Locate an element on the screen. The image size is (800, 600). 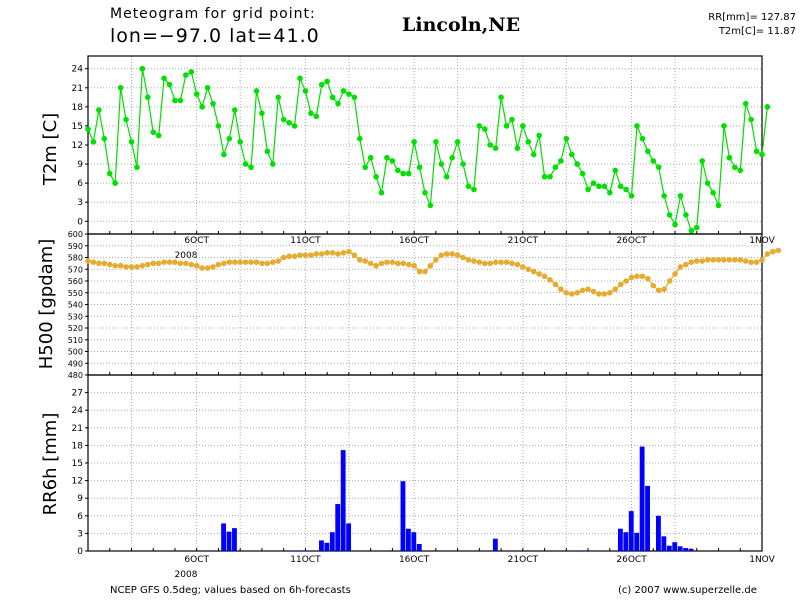
h500-ytick-label: 570 is located at coordinates (75, 269).